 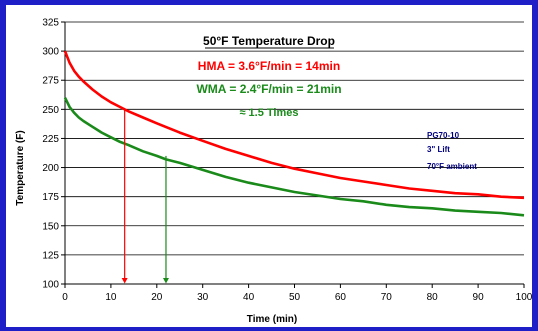 What do you see at coordinates (295, 297) in the screenshot?
I see `x-tick-label-50: 50` at bounding box center [295, 297].